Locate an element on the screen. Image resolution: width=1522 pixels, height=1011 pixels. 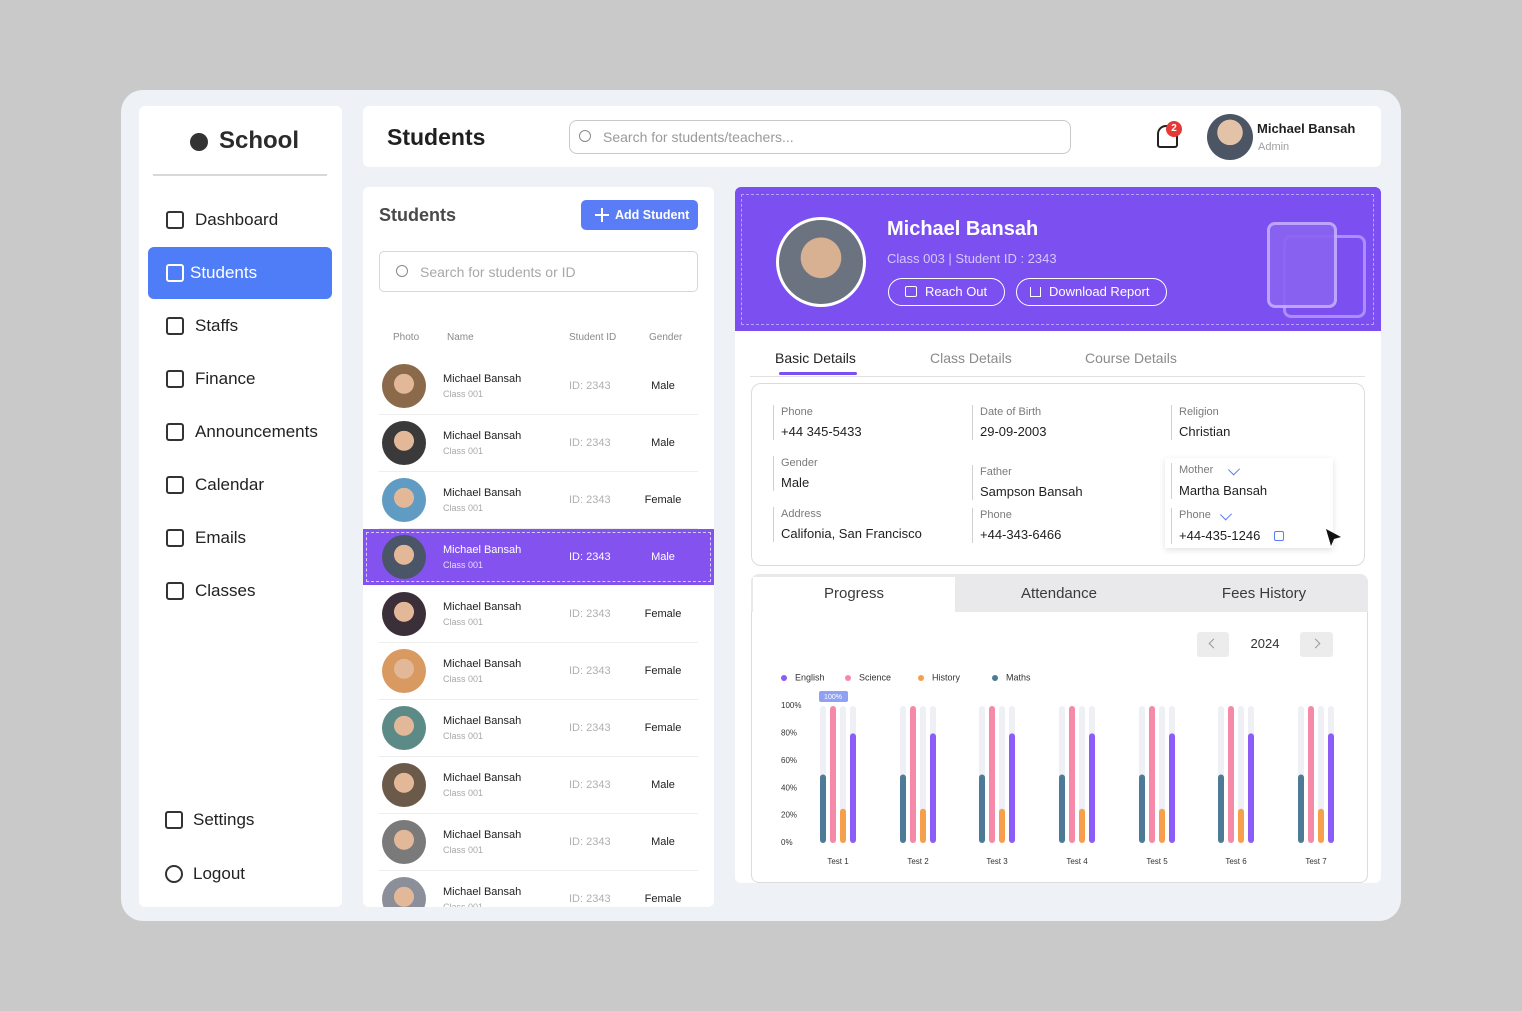
detail-value: Sampson Bansah is located at coordinates (1031, 491).